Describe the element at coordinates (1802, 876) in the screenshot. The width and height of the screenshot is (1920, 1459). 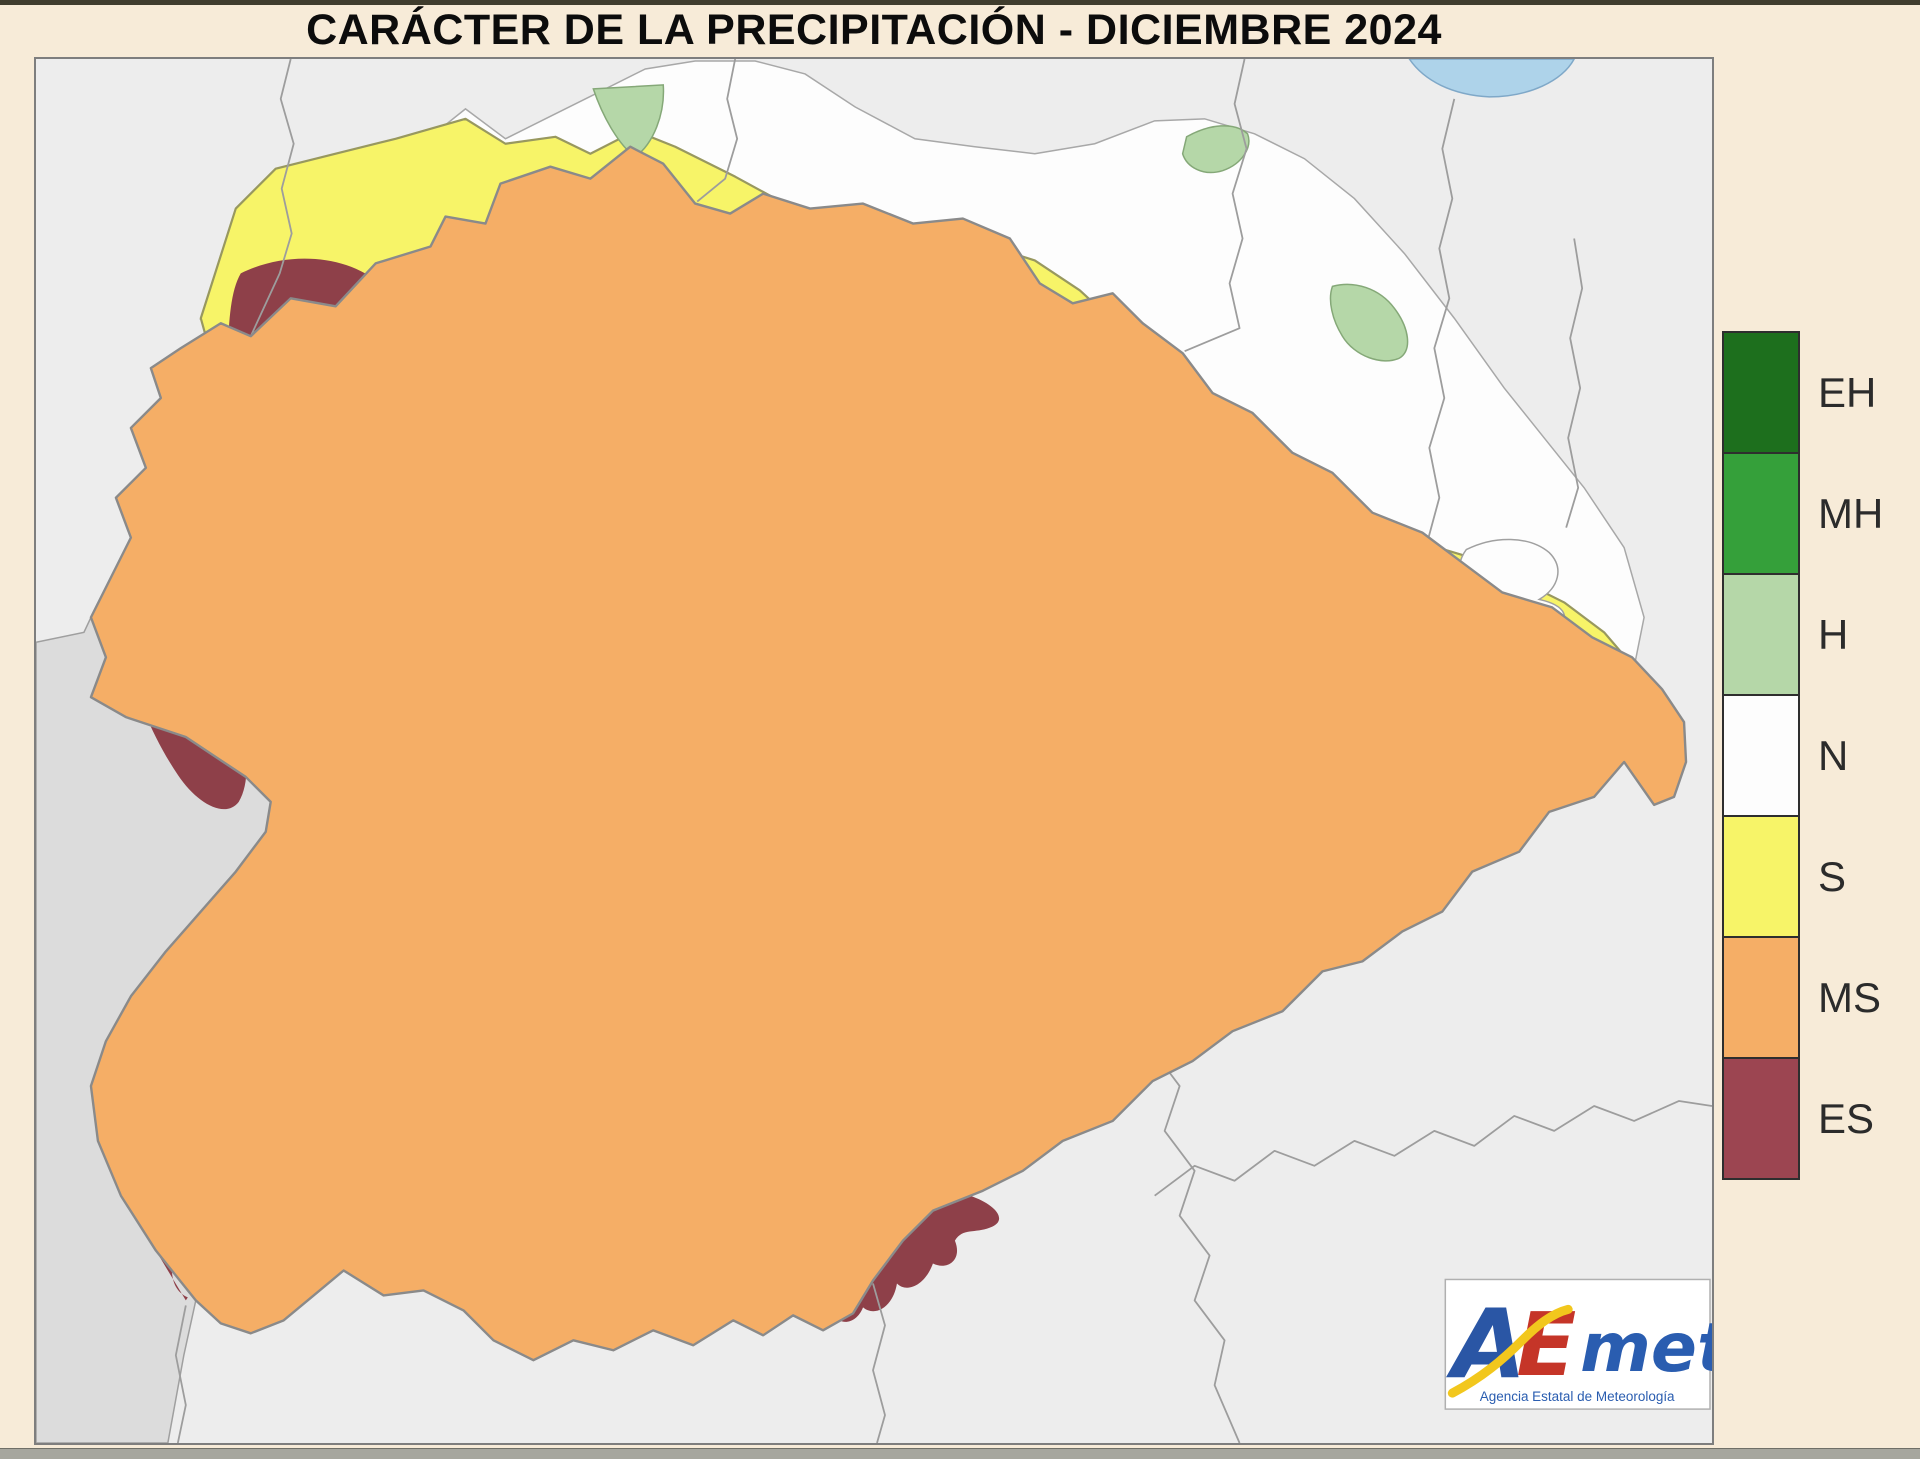
I see `legend-item-s: S` at that location.